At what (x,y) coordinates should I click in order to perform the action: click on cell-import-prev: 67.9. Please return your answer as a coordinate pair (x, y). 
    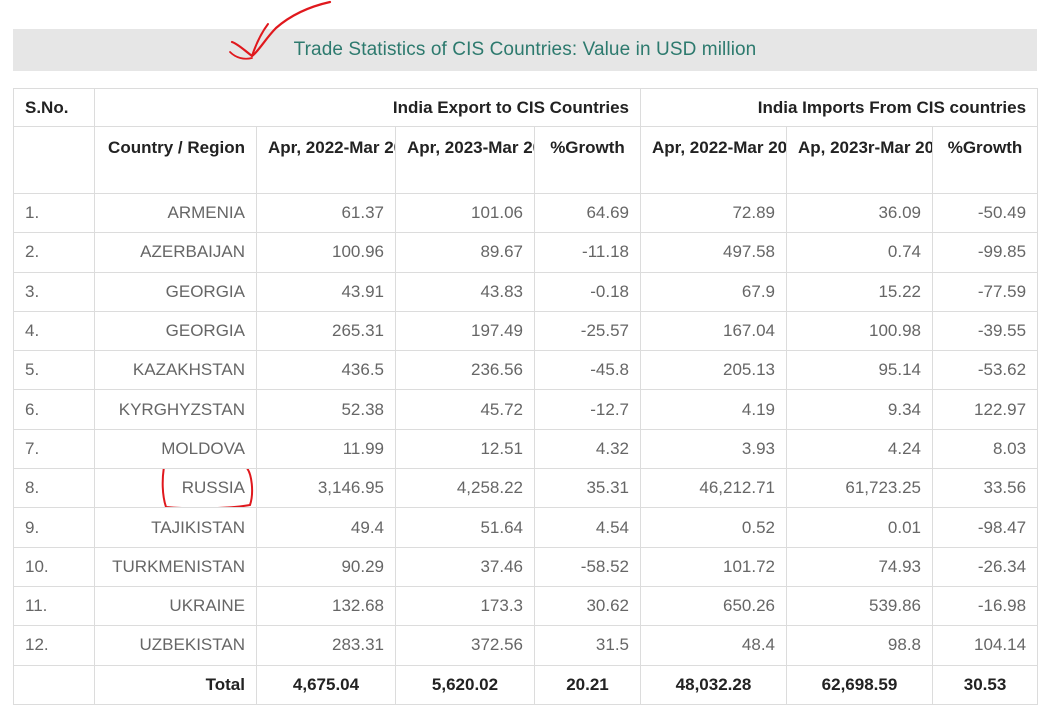
    Looking at the image, I should click on (713, 291).